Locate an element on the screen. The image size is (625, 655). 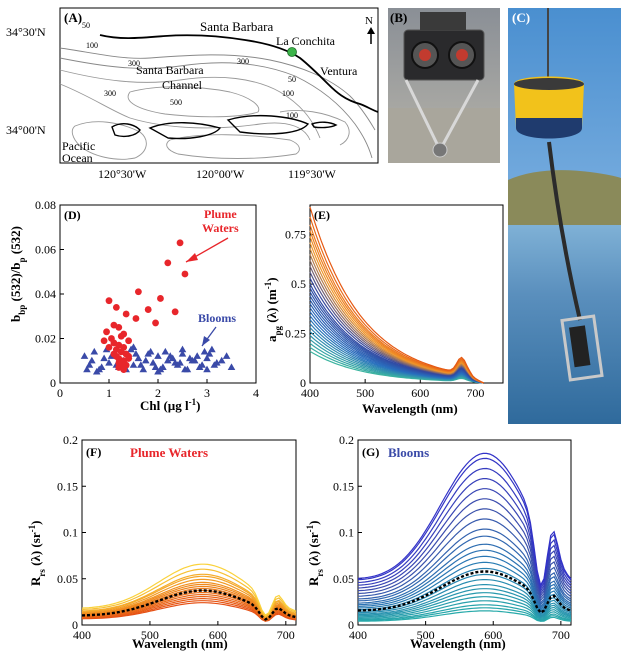
panel-c-photo: (C) is located at coordinates (564, 216).